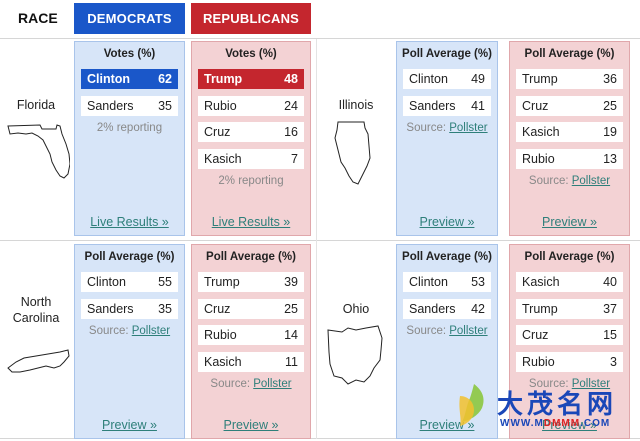 The width and height of the screenshot is (640, 441). Describe the element at coordinates (478, 106) in the screenshot. I see `candidate-value: 41` at that location.